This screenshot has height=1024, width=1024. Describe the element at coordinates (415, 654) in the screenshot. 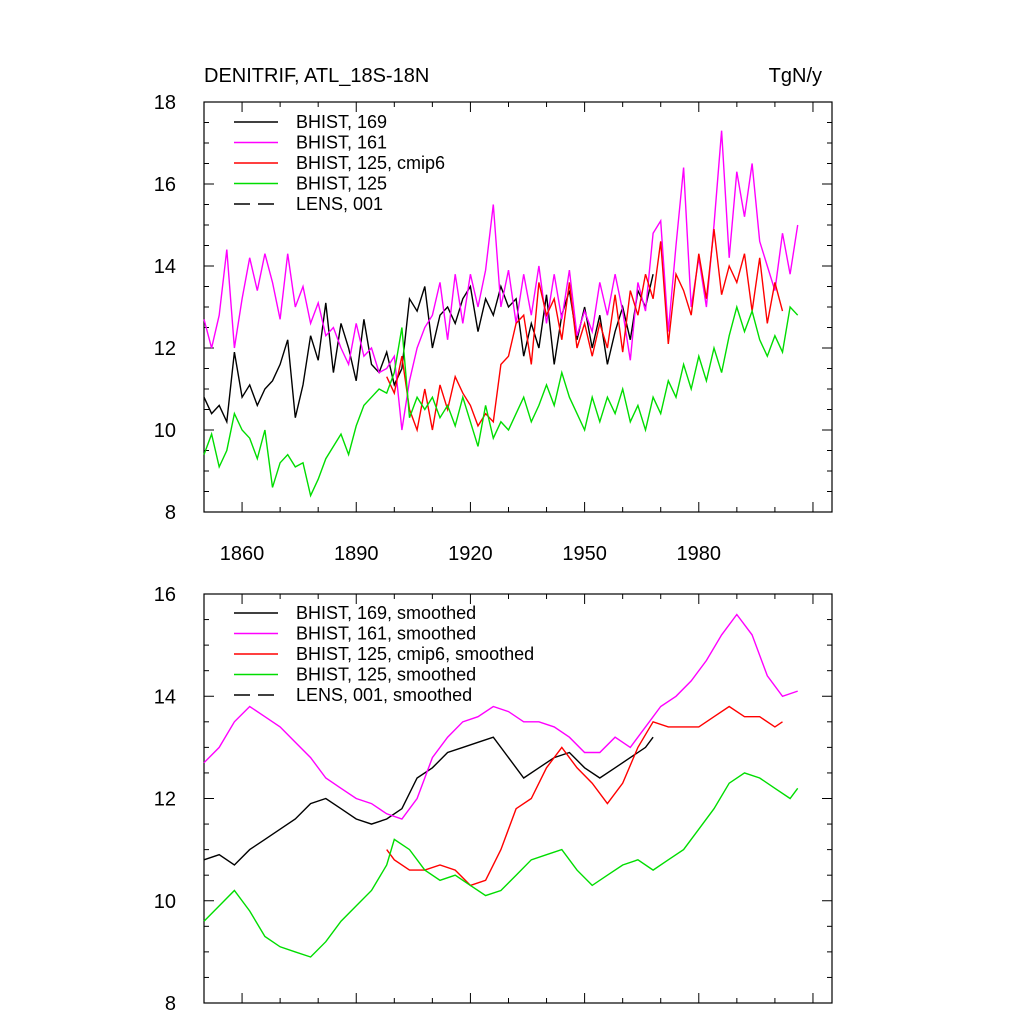

I see `legend-label: BHIST, 125, cmip6, smoothed` at that location.